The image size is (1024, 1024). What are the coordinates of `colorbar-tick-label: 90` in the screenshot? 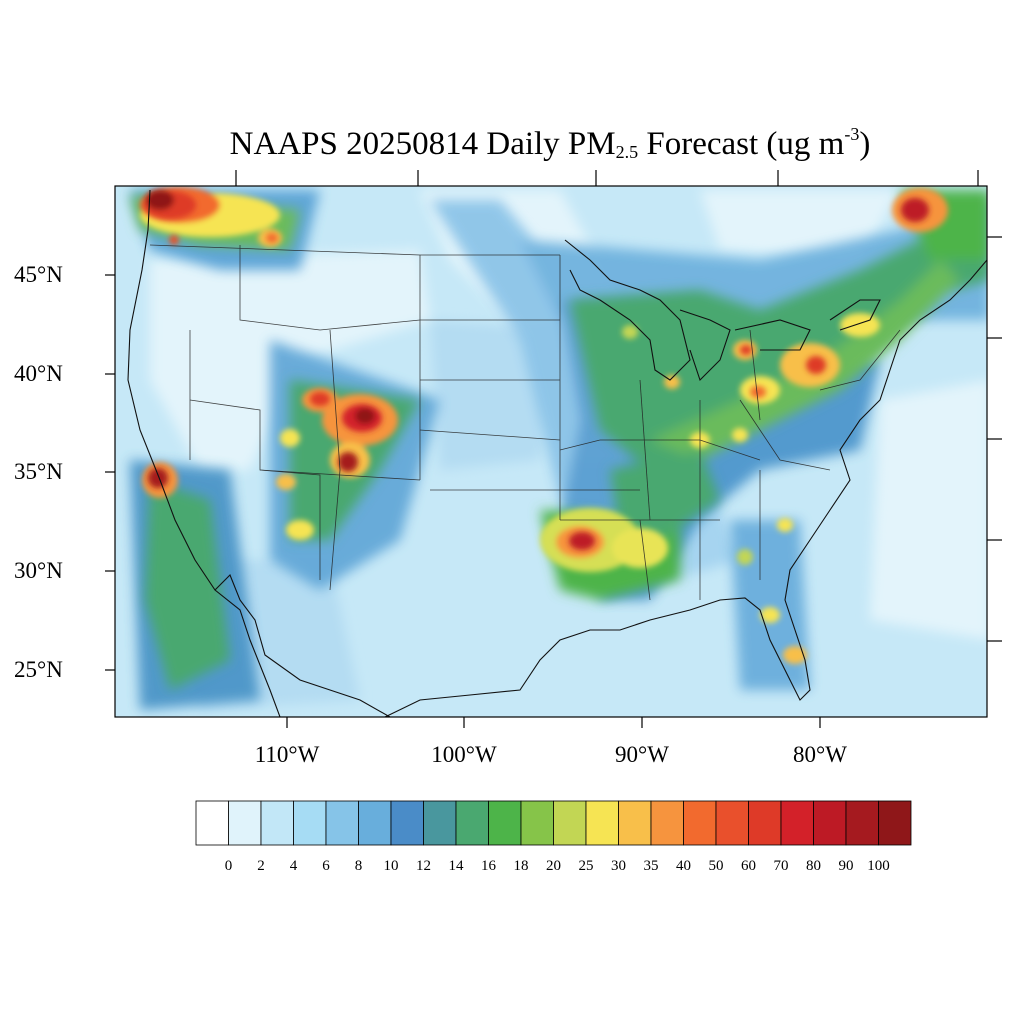 It's located at (846, 866).